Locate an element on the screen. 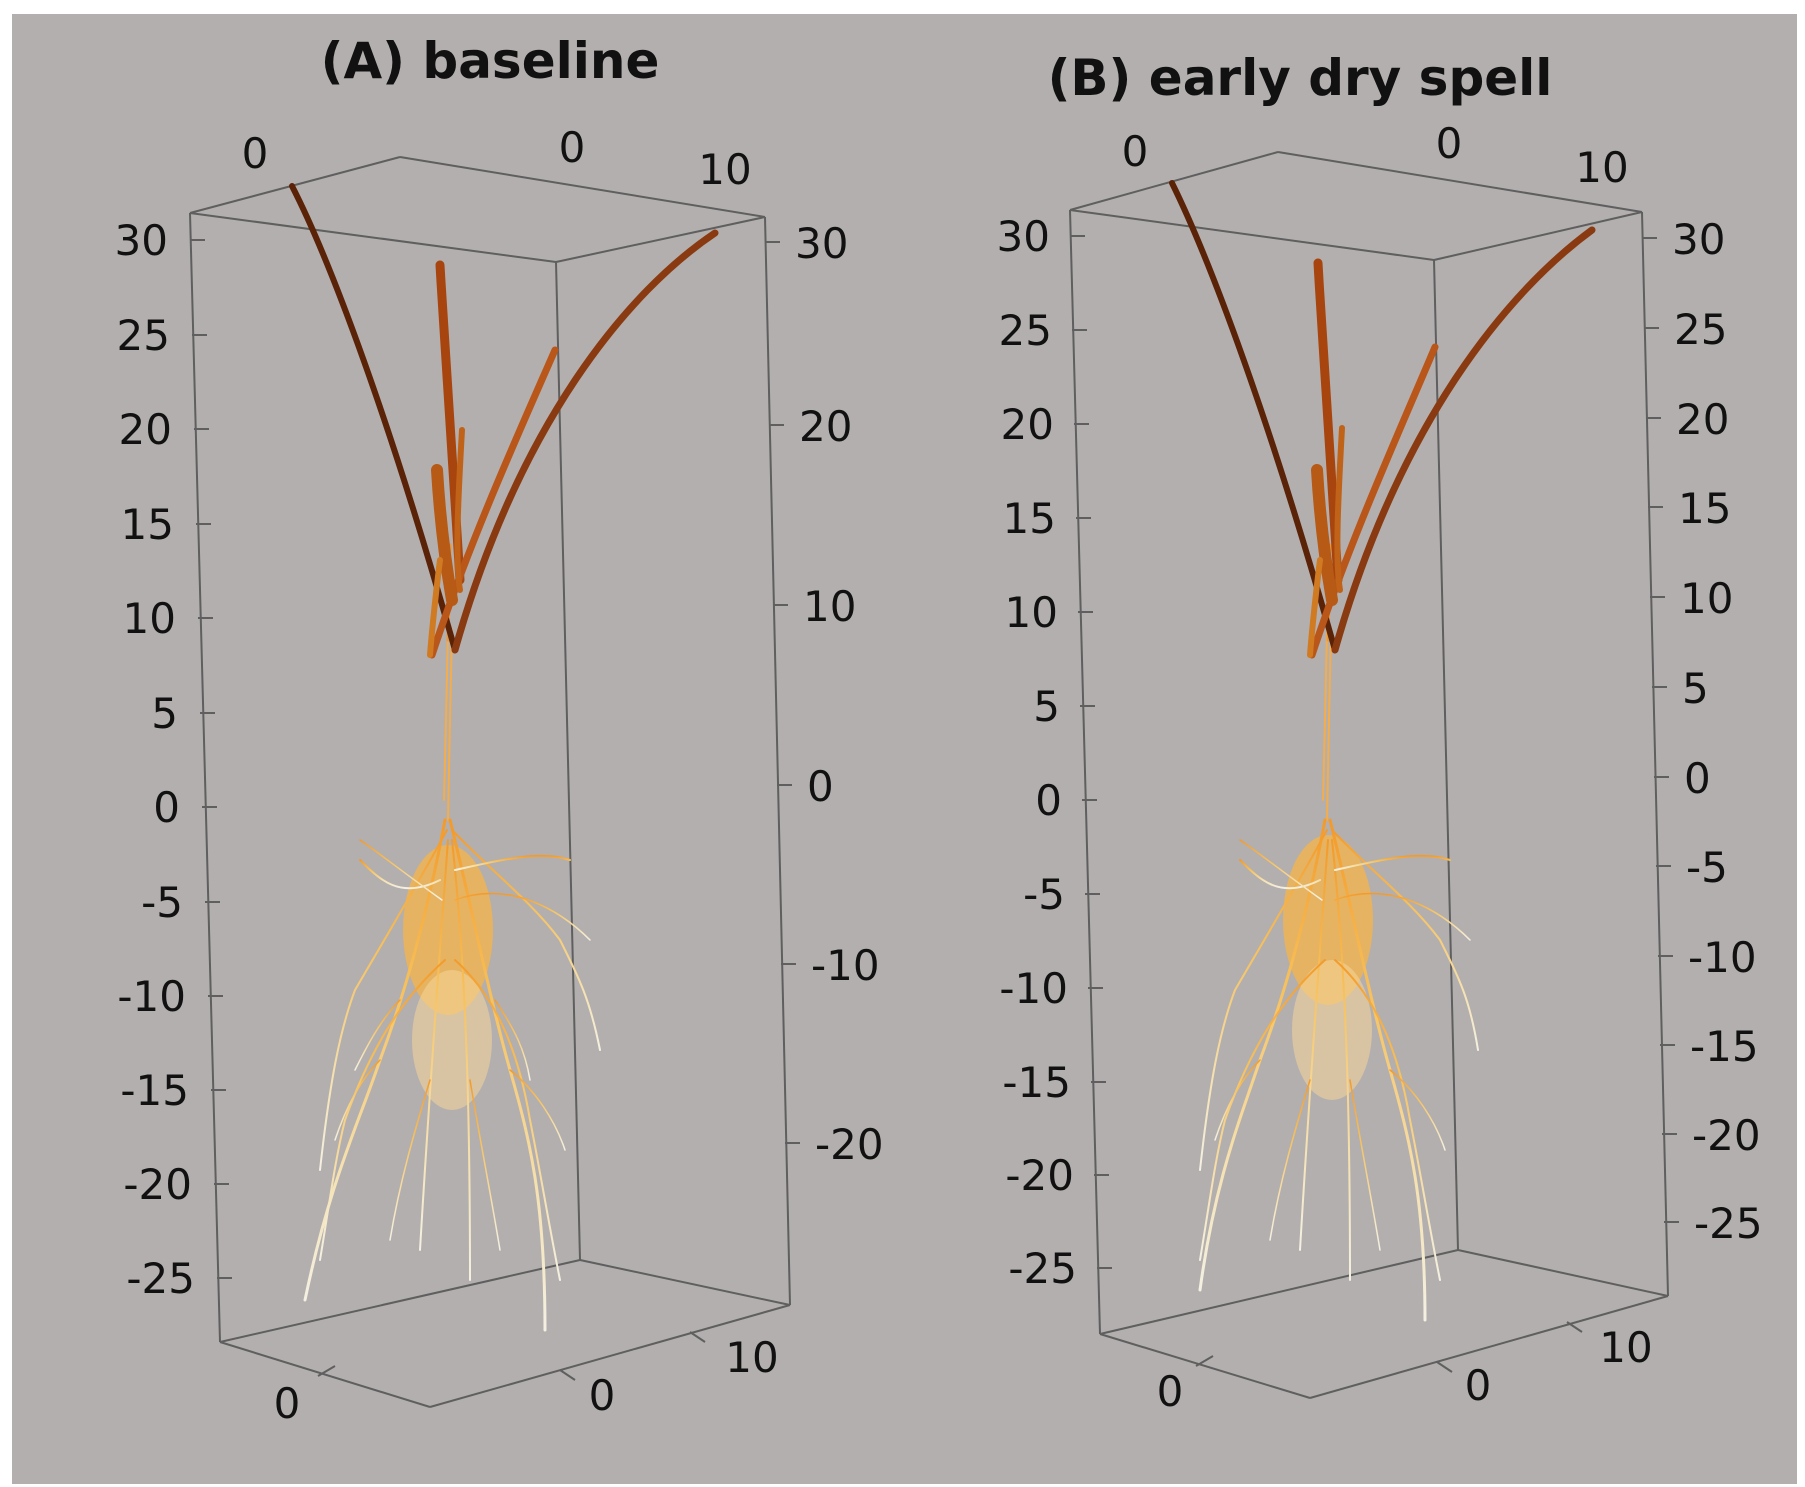  right-axis: 30 20 10 0 -10 -20 is located at coordinates (824, 694).